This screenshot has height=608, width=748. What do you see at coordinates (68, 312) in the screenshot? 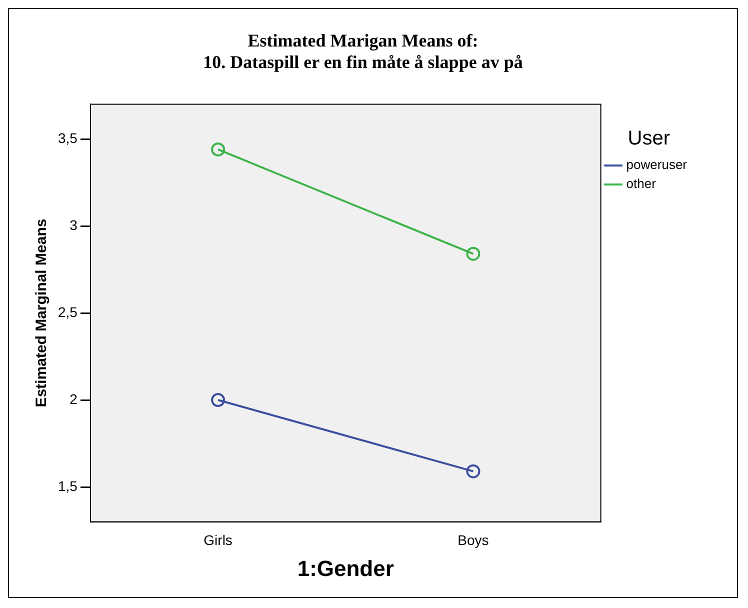
I see `y-tick-label: 2,5` at bounding box center [68, 312].